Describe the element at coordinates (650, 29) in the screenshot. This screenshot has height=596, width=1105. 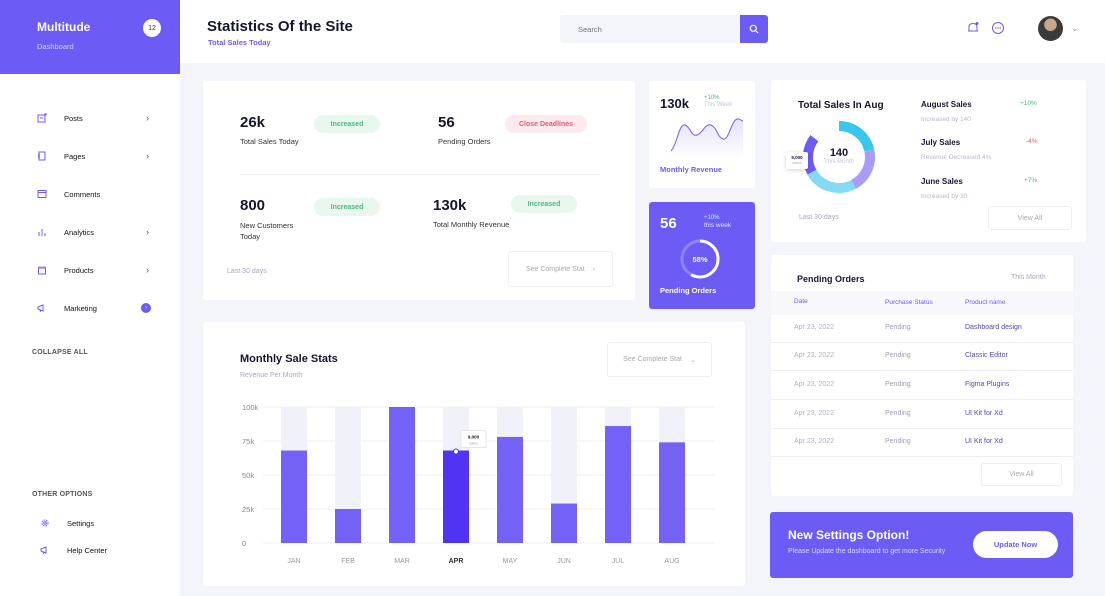
I see `search-input` at that location.